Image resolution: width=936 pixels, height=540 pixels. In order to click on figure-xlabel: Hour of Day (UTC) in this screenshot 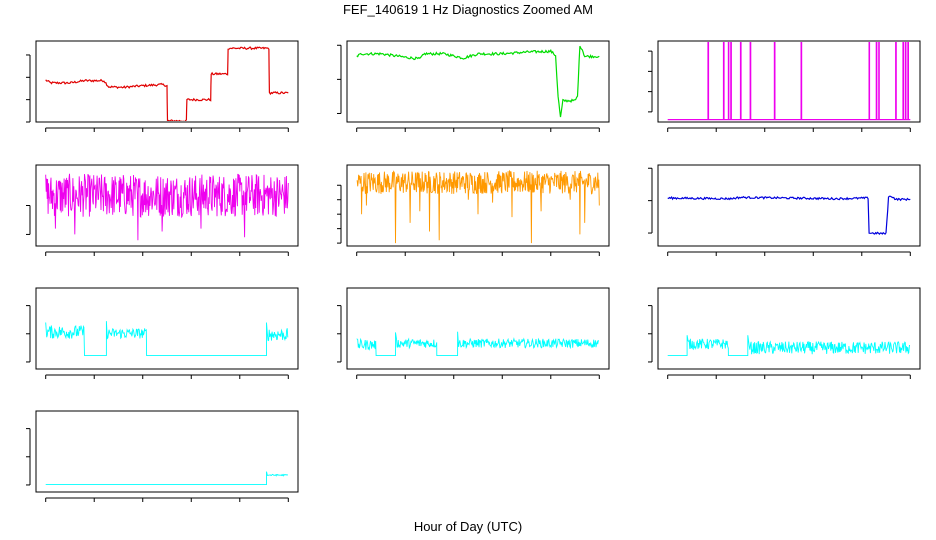, I will do `click(468, 526)`.